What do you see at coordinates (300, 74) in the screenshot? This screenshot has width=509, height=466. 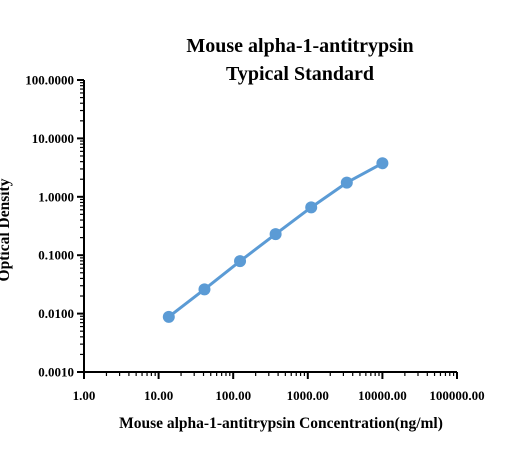 I see `chart-title-line-2: Typical Standard` at bounding box center [300, 74].